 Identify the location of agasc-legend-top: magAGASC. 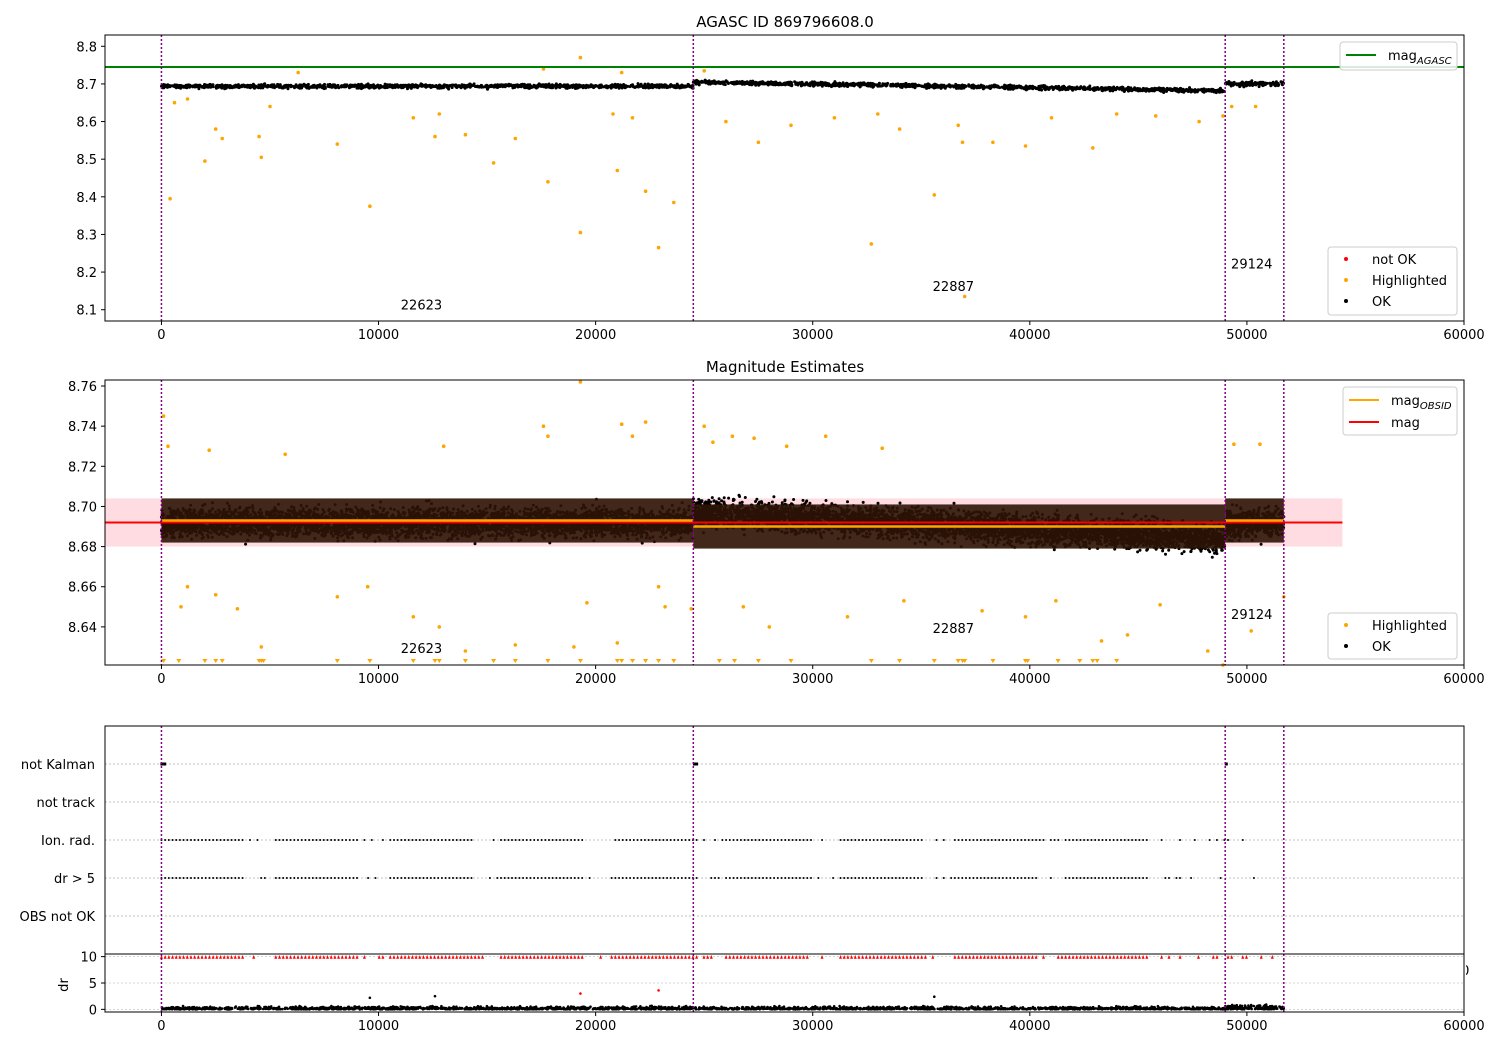
(1398, 56).